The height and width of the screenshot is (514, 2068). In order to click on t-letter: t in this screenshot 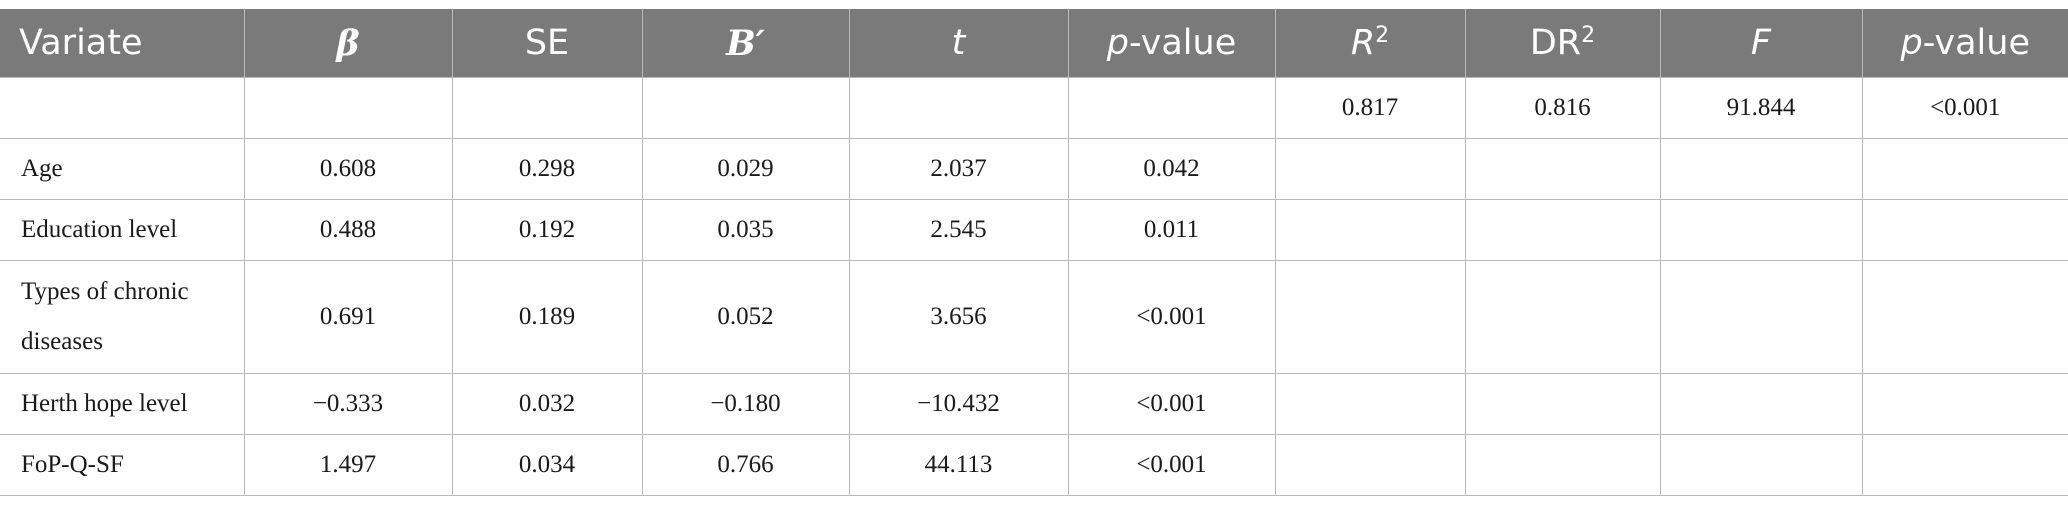, I will do `click(958, 43)`.